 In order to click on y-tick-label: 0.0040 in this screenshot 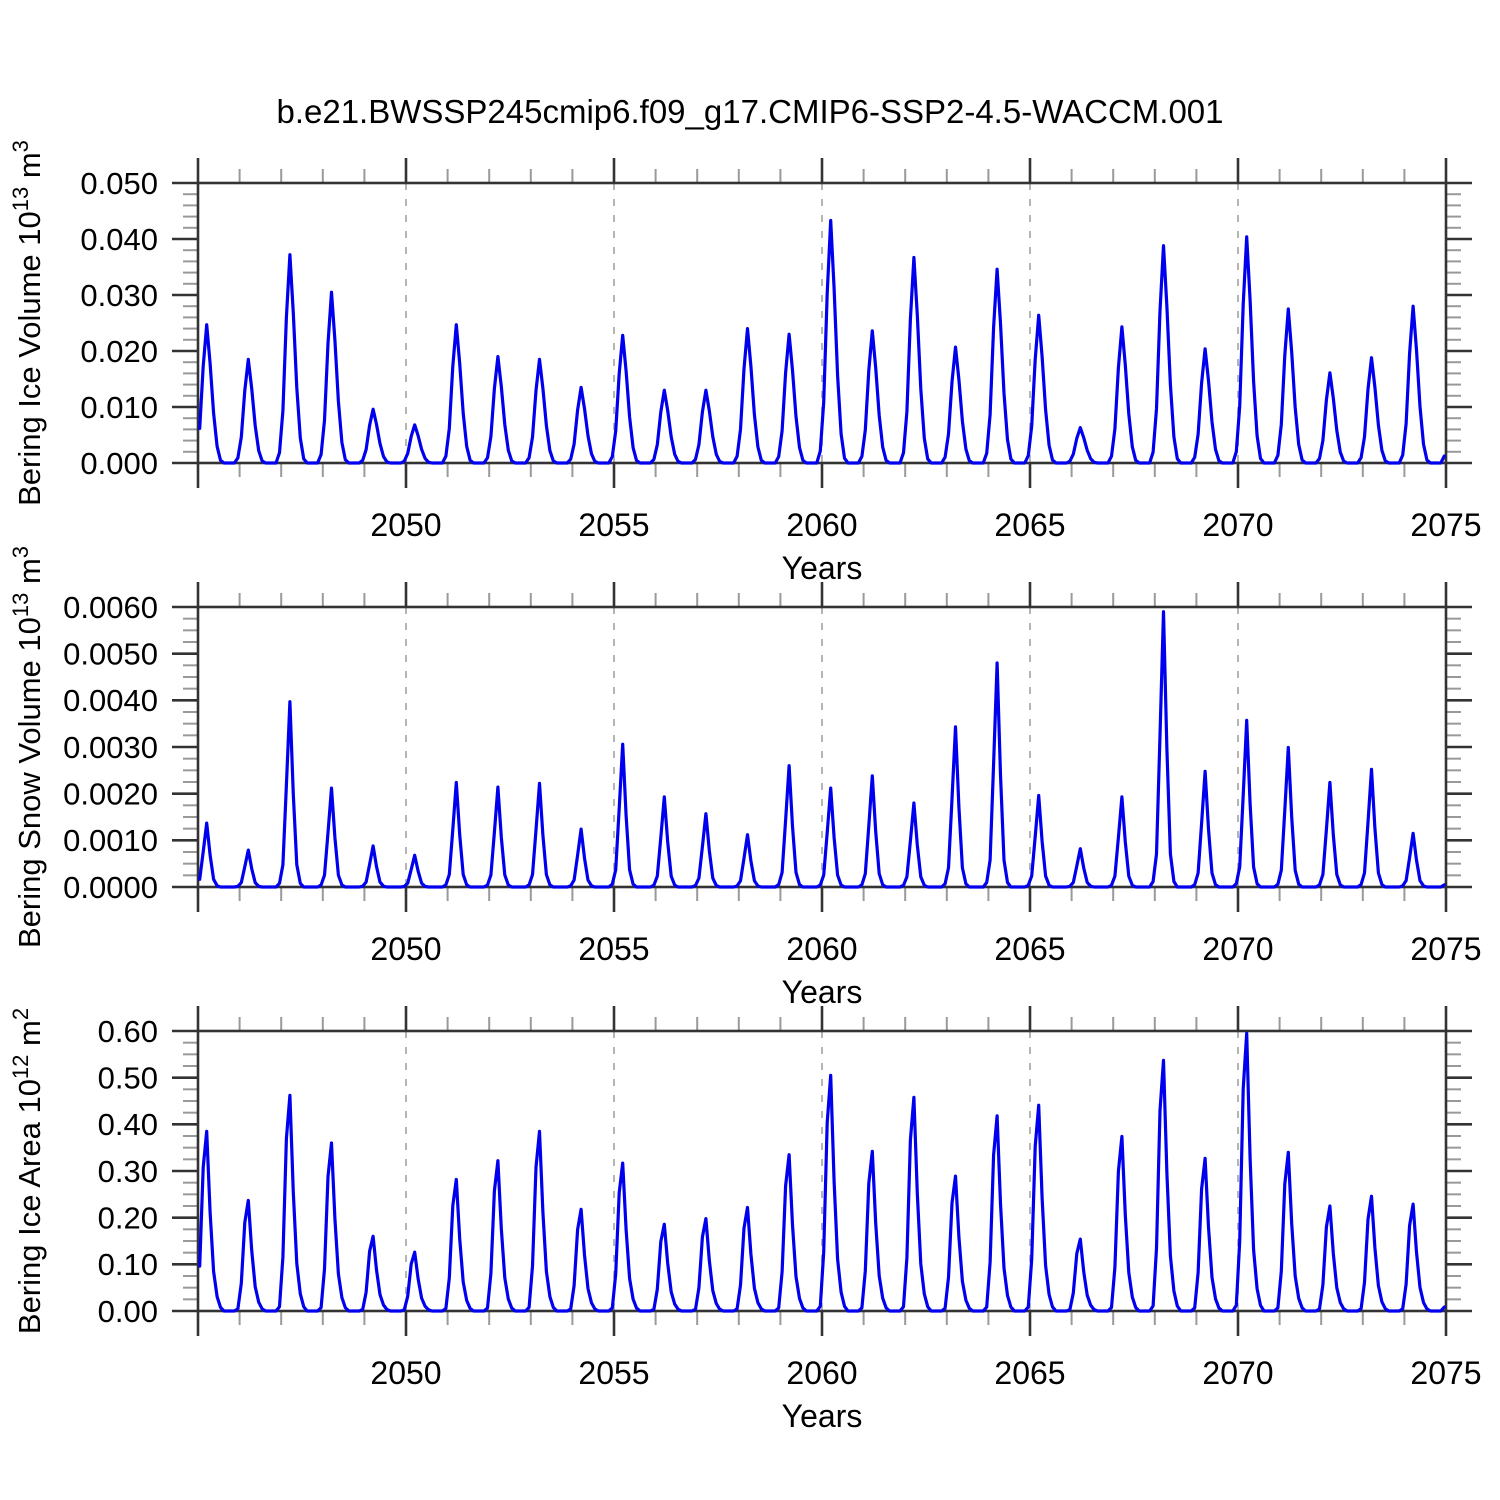, I will do `click(110, 700)`.